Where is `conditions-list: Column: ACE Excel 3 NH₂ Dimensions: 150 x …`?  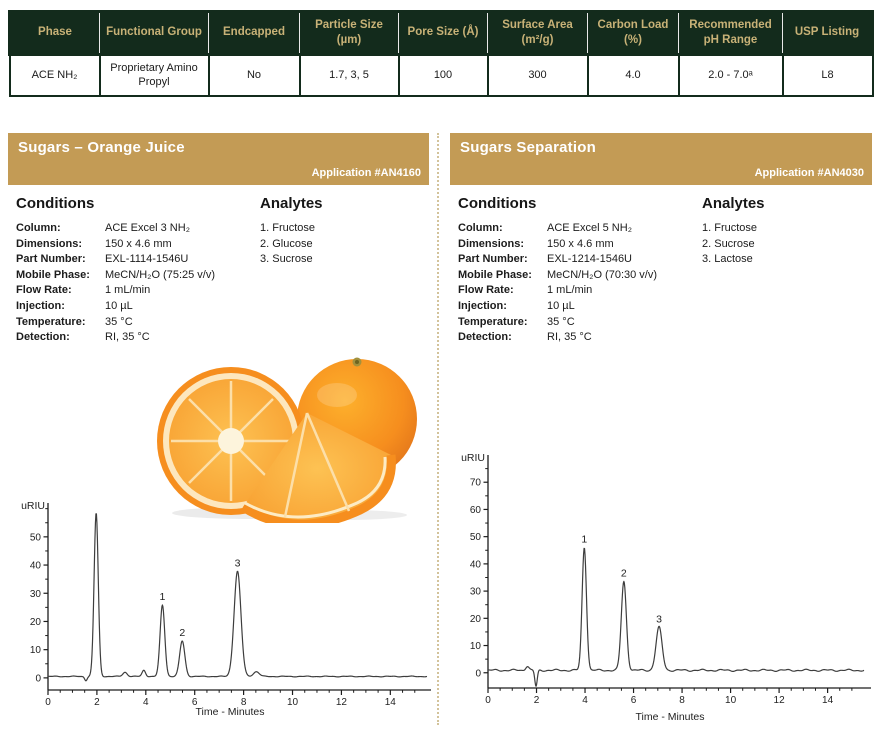 conditions-list: Column: ACE Excel 3 NH₂ Dimensions: 150 x … is located at coordinates (136, 283).